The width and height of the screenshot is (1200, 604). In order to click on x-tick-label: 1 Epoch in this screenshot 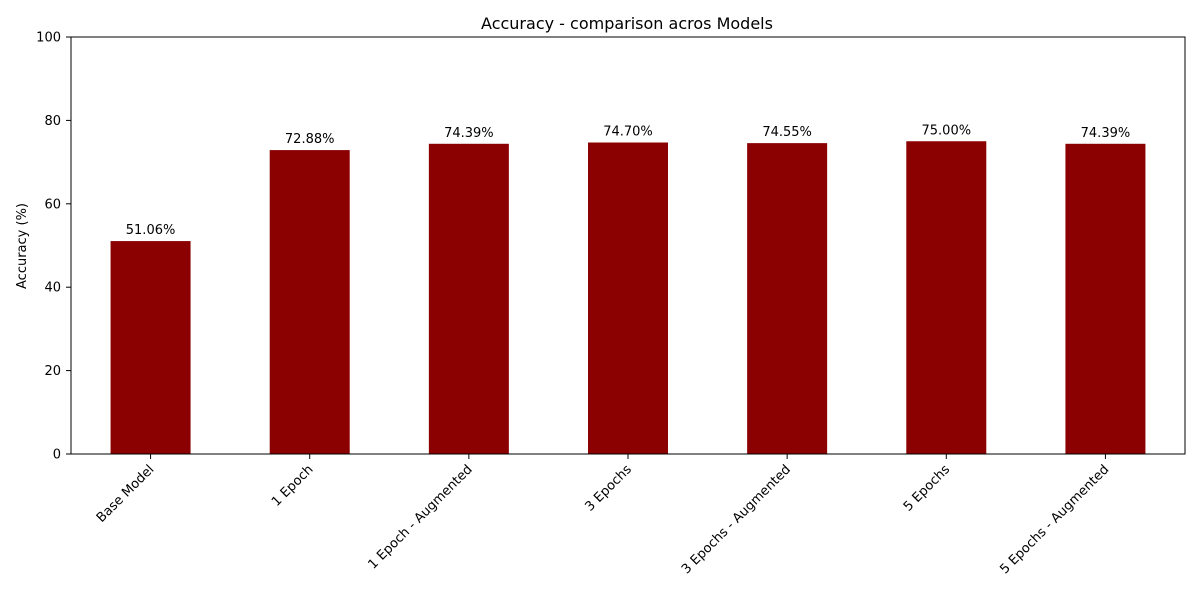, I will do `click(293, 486)`.